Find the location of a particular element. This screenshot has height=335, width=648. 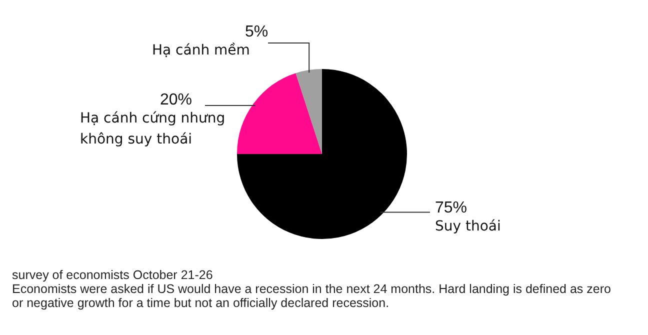

slice-label: Suy thoái is located at coordinates (468, 226).